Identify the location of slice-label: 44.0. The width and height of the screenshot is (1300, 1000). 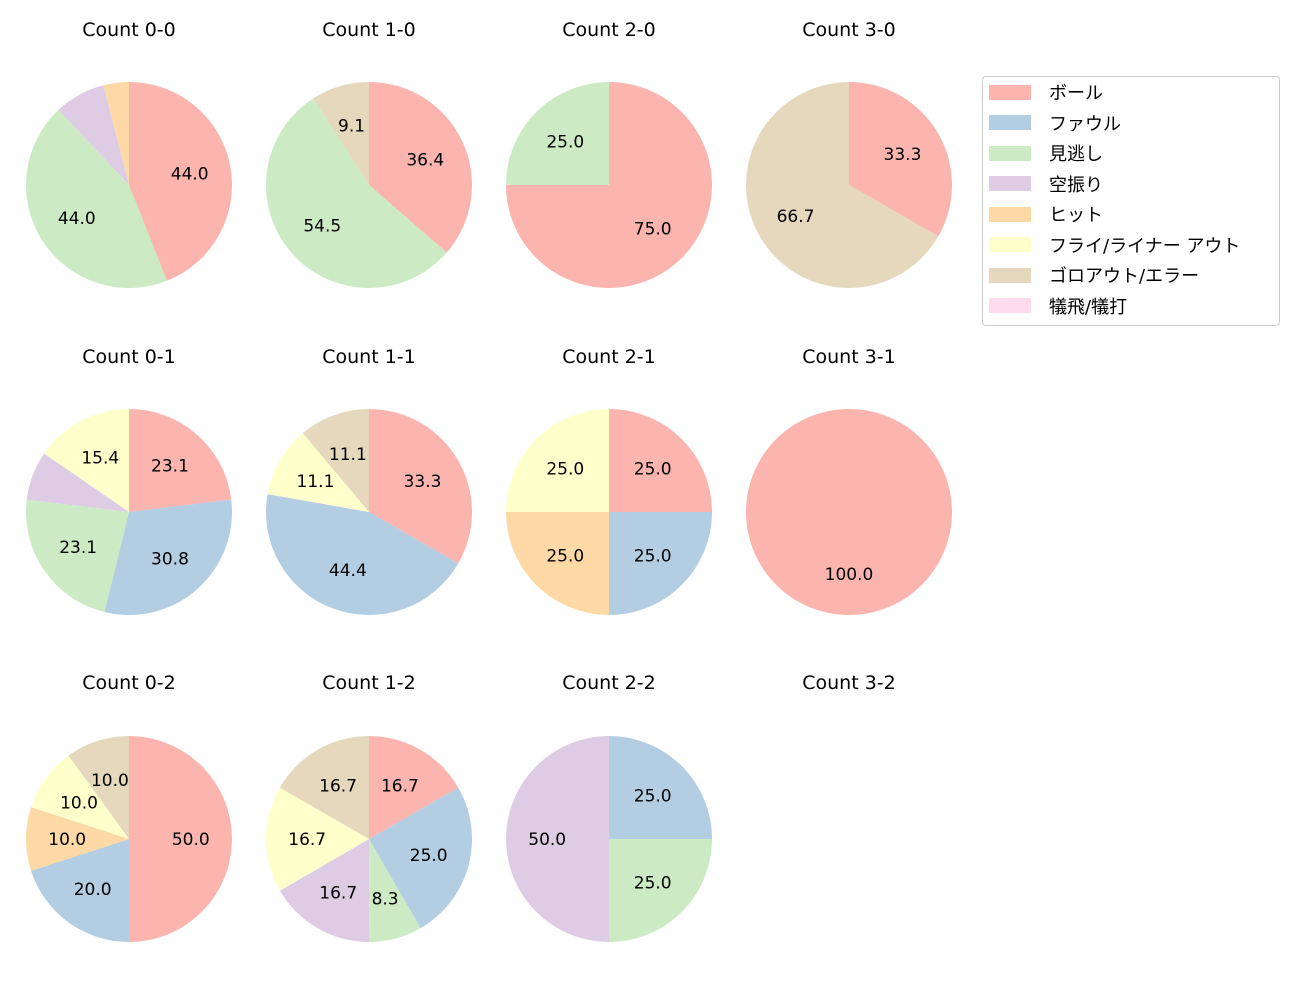
(190, 174).